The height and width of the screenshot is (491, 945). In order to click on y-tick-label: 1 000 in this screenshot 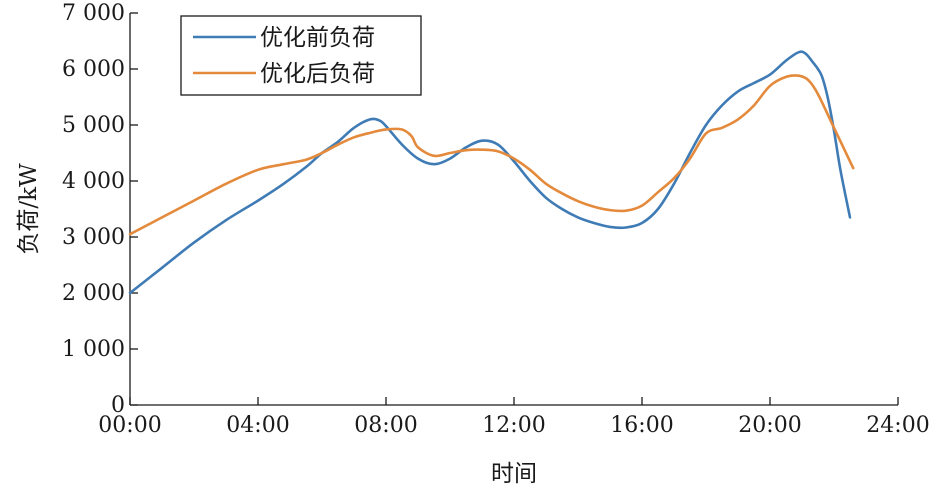, I will do `click(93, 349)`.